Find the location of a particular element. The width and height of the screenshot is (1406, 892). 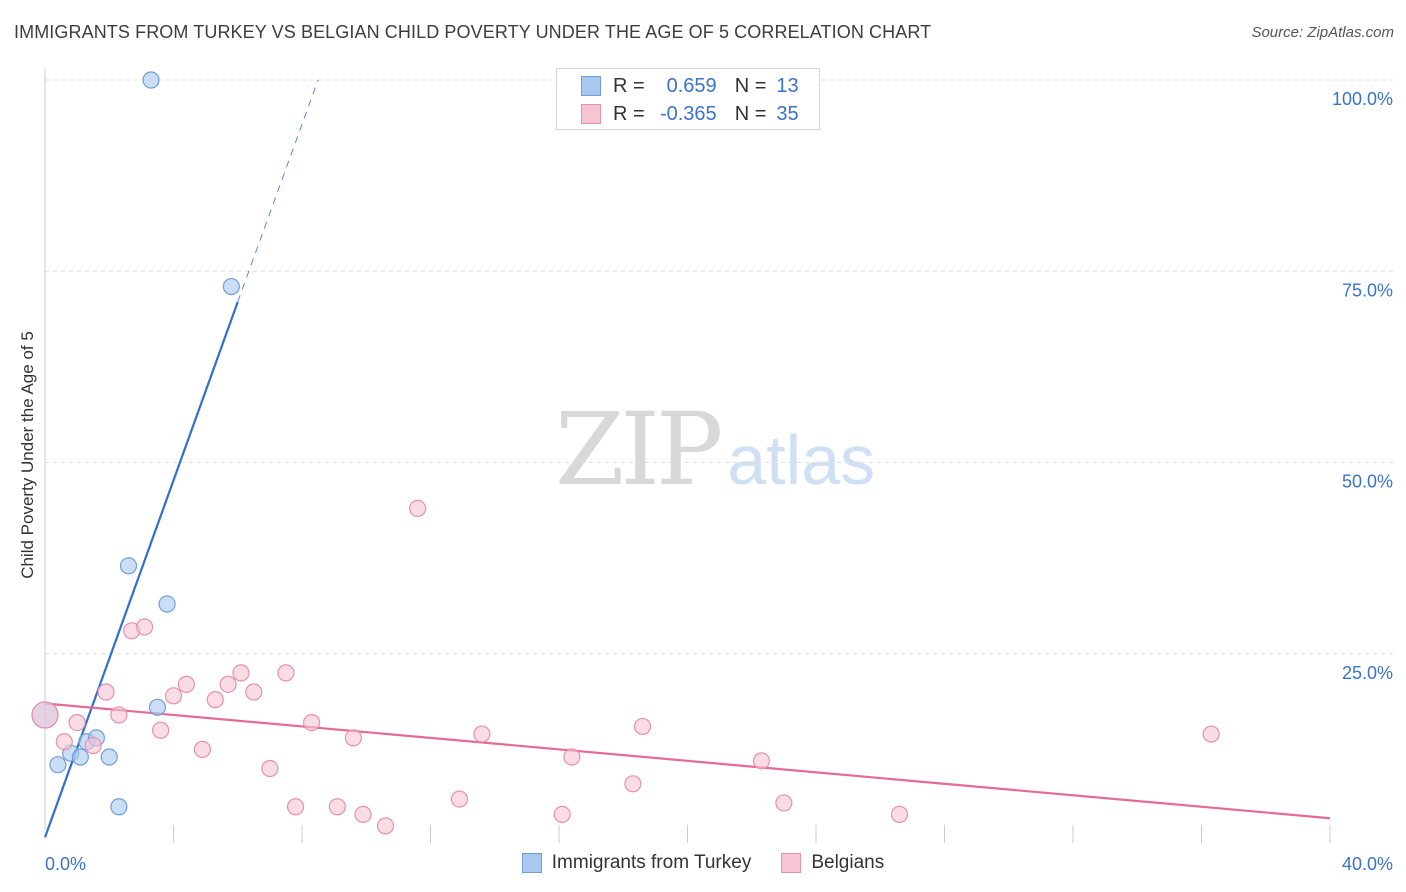

y-tick-label: 100.0% is located at coordinates (1362, 99).